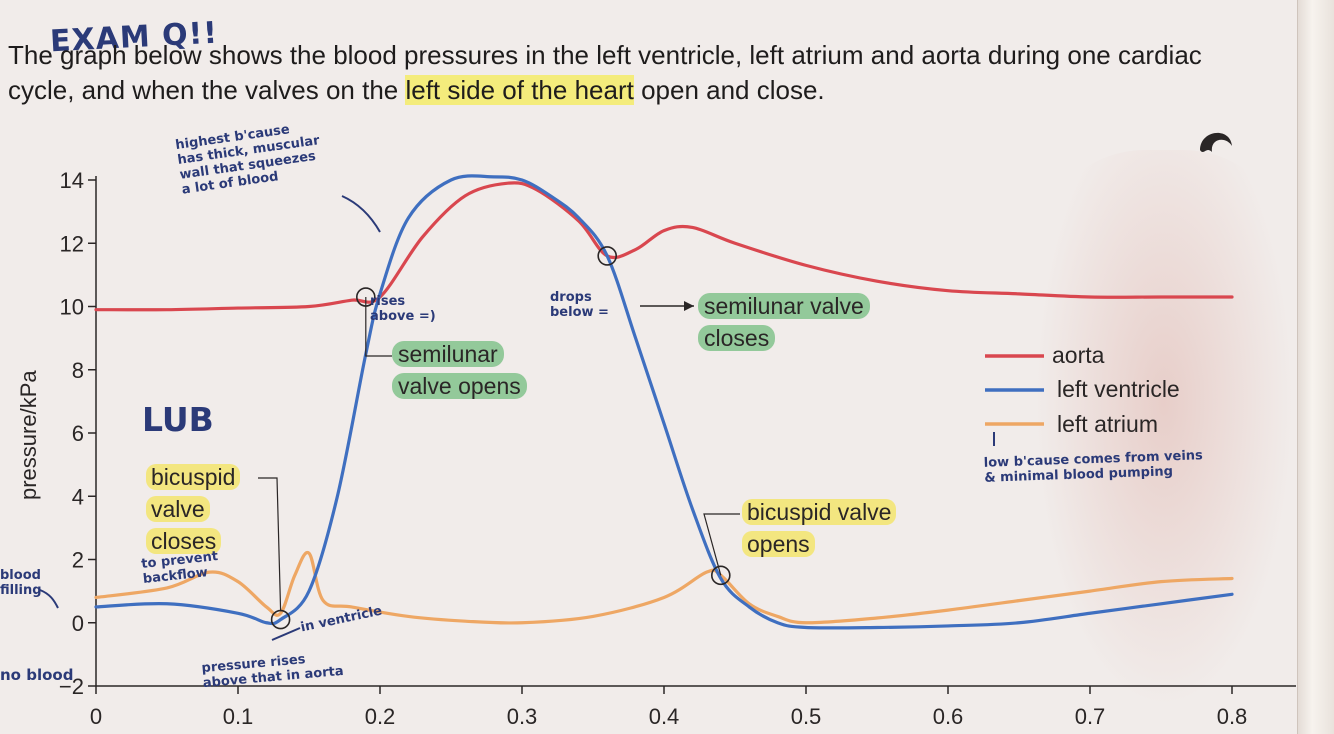  I want to click on y-tick-label: 0, so click(78, 623).